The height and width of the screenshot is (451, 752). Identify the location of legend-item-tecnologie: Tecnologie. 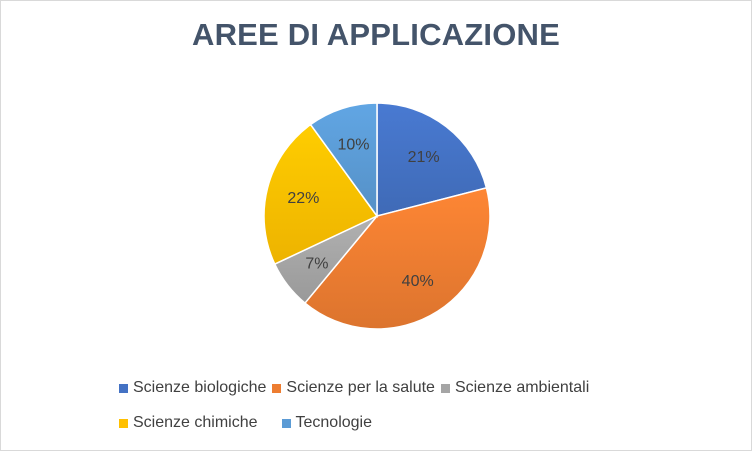
(327, 423).